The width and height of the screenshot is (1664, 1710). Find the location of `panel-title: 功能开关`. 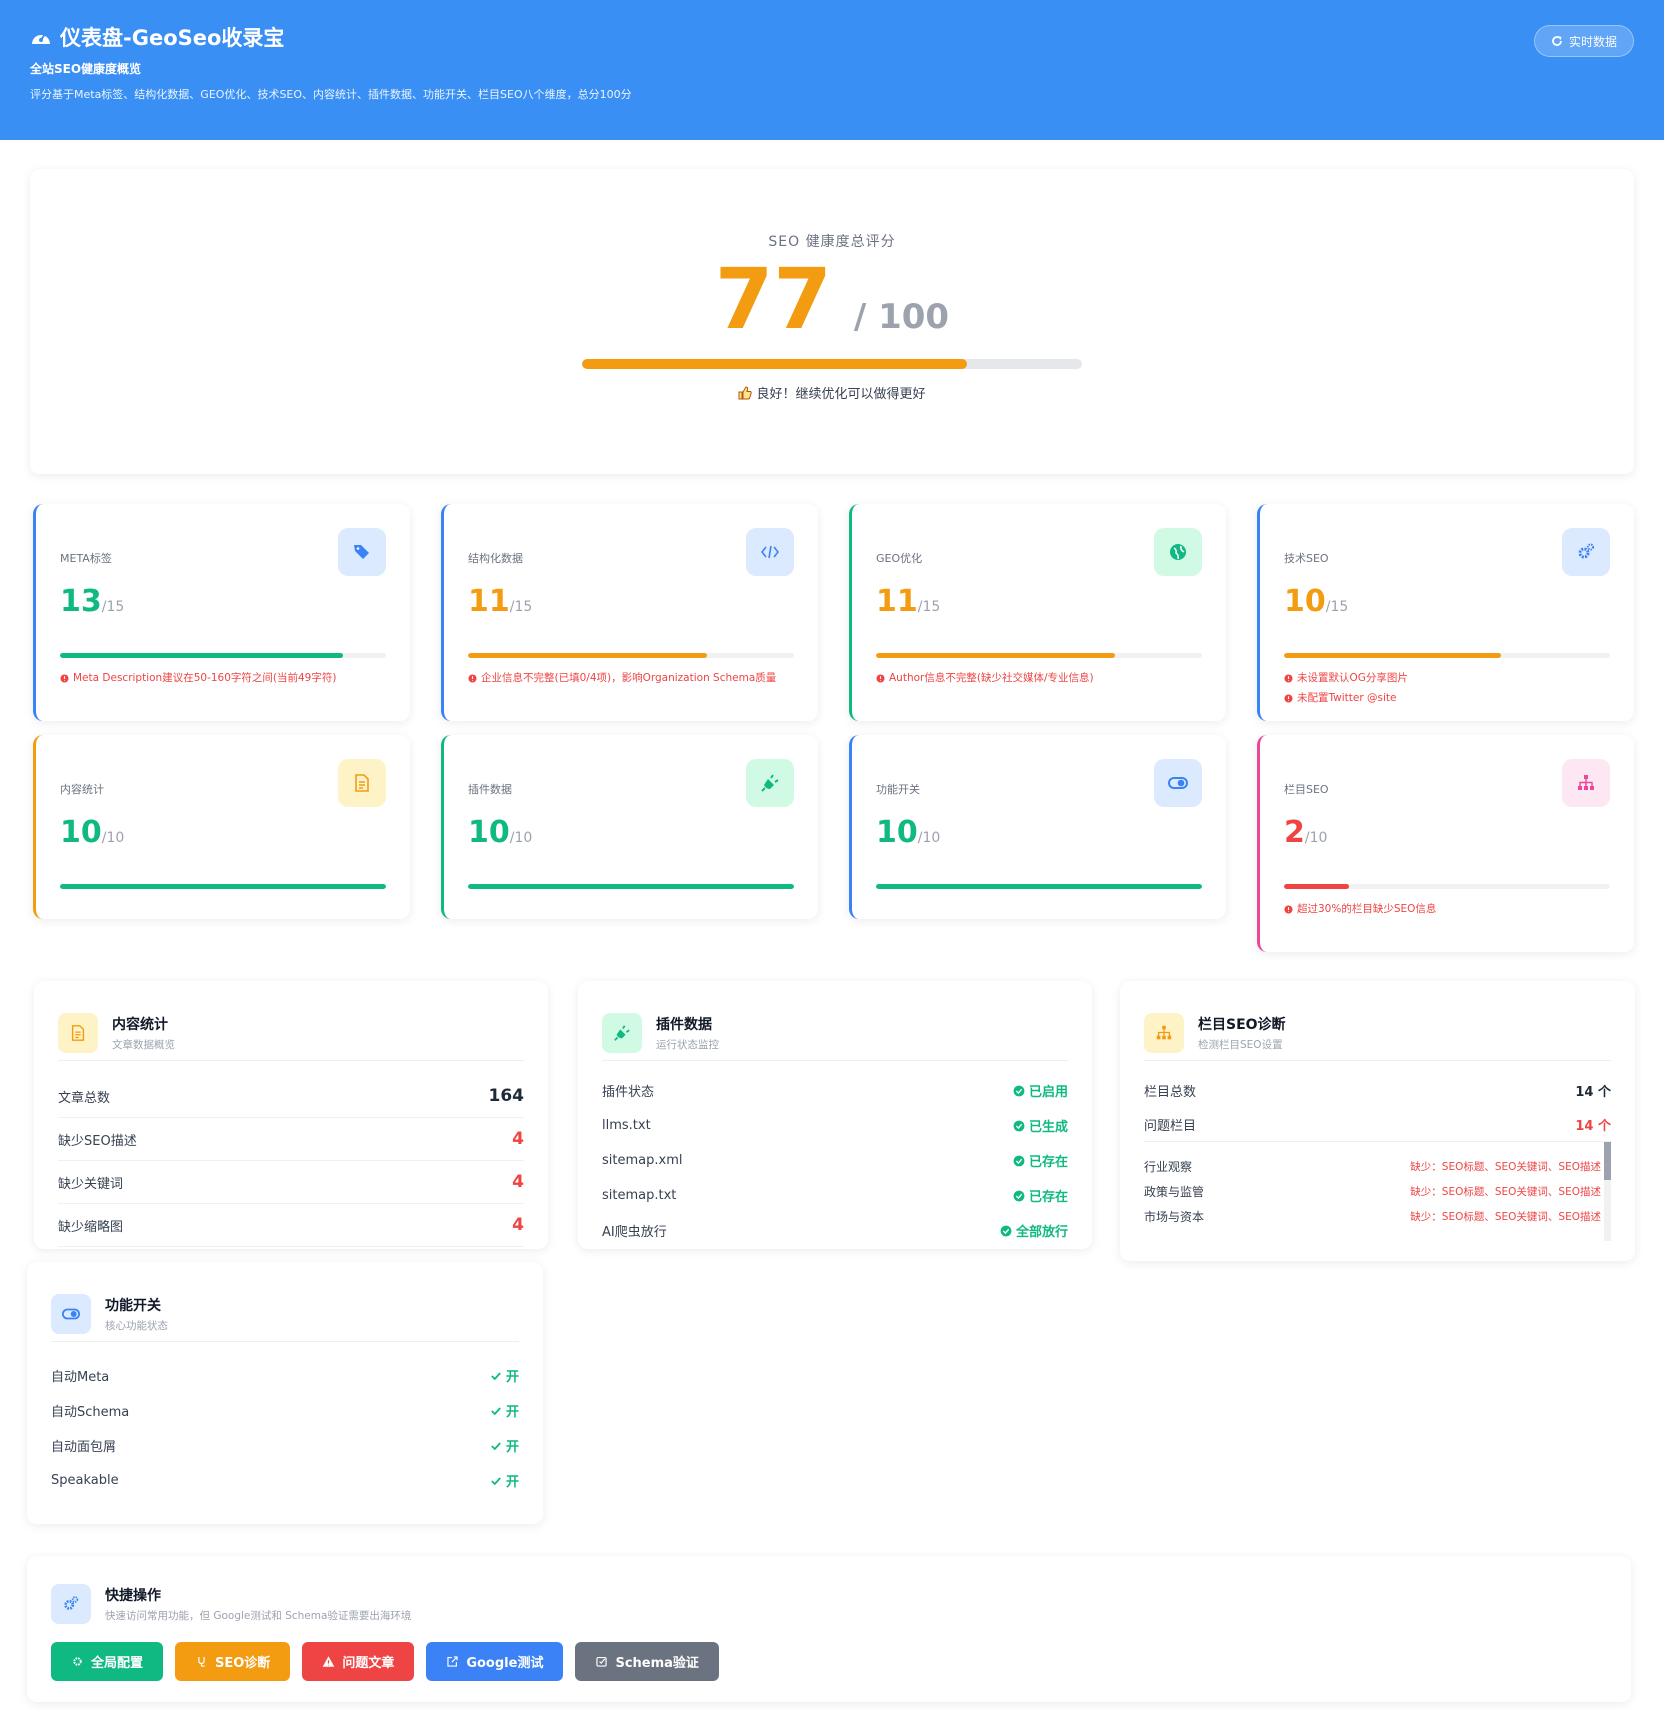

panel-title: 功能开关 is located at coordinates (133, 1305).